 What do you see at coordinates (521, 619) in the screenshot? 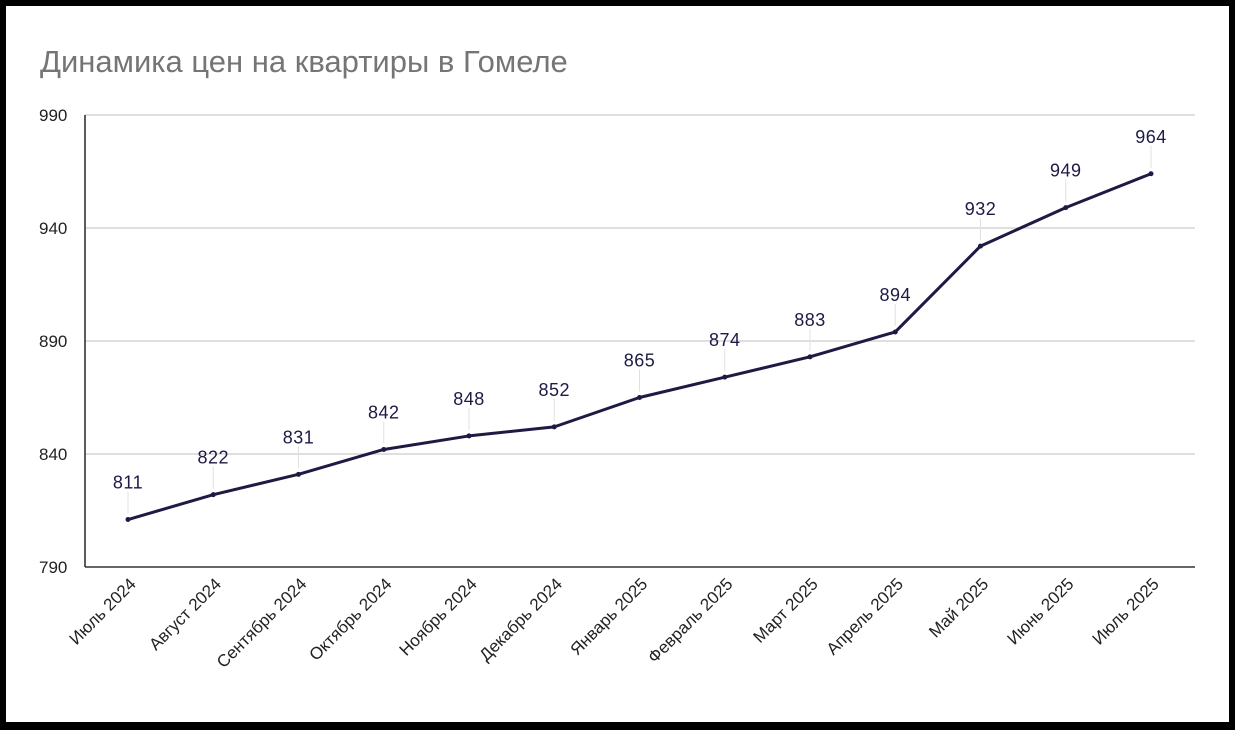
I see `x-tick-label: Декабрь 2024` at bounding box center [521, 619].